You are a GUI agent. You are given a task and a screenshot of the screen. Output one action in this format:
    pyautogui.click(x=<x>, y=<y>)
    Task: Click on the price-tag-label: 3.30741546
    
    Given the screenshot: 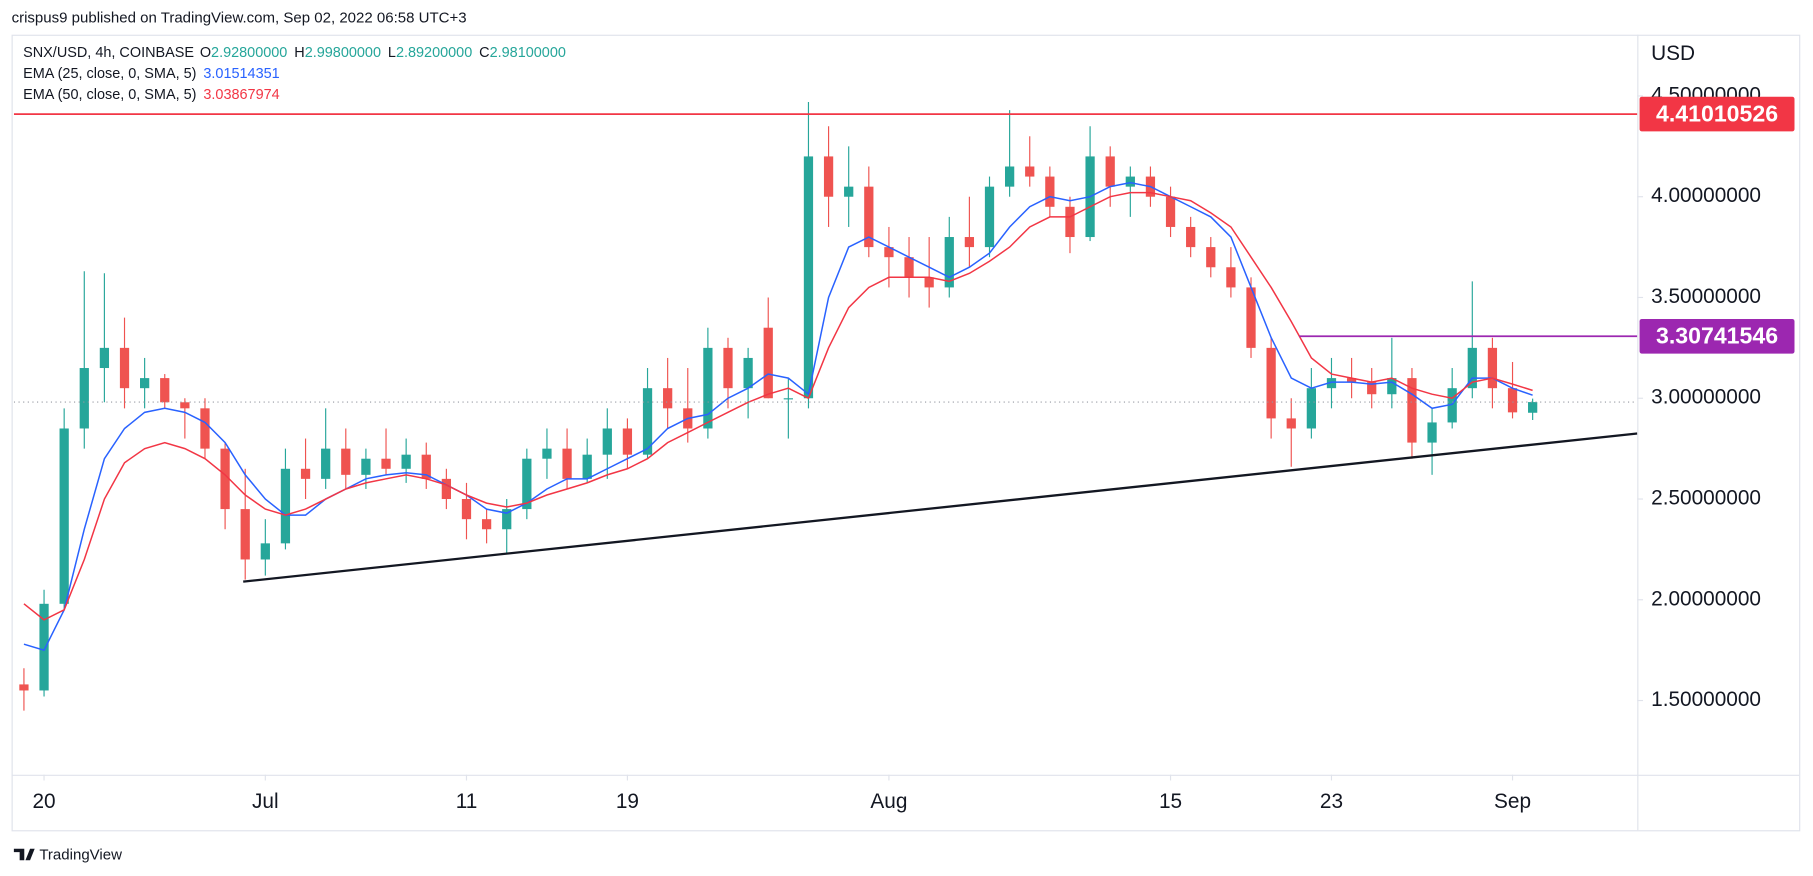 What is the action you would take?
    pyautogui.click(x=1717, y=336)
    